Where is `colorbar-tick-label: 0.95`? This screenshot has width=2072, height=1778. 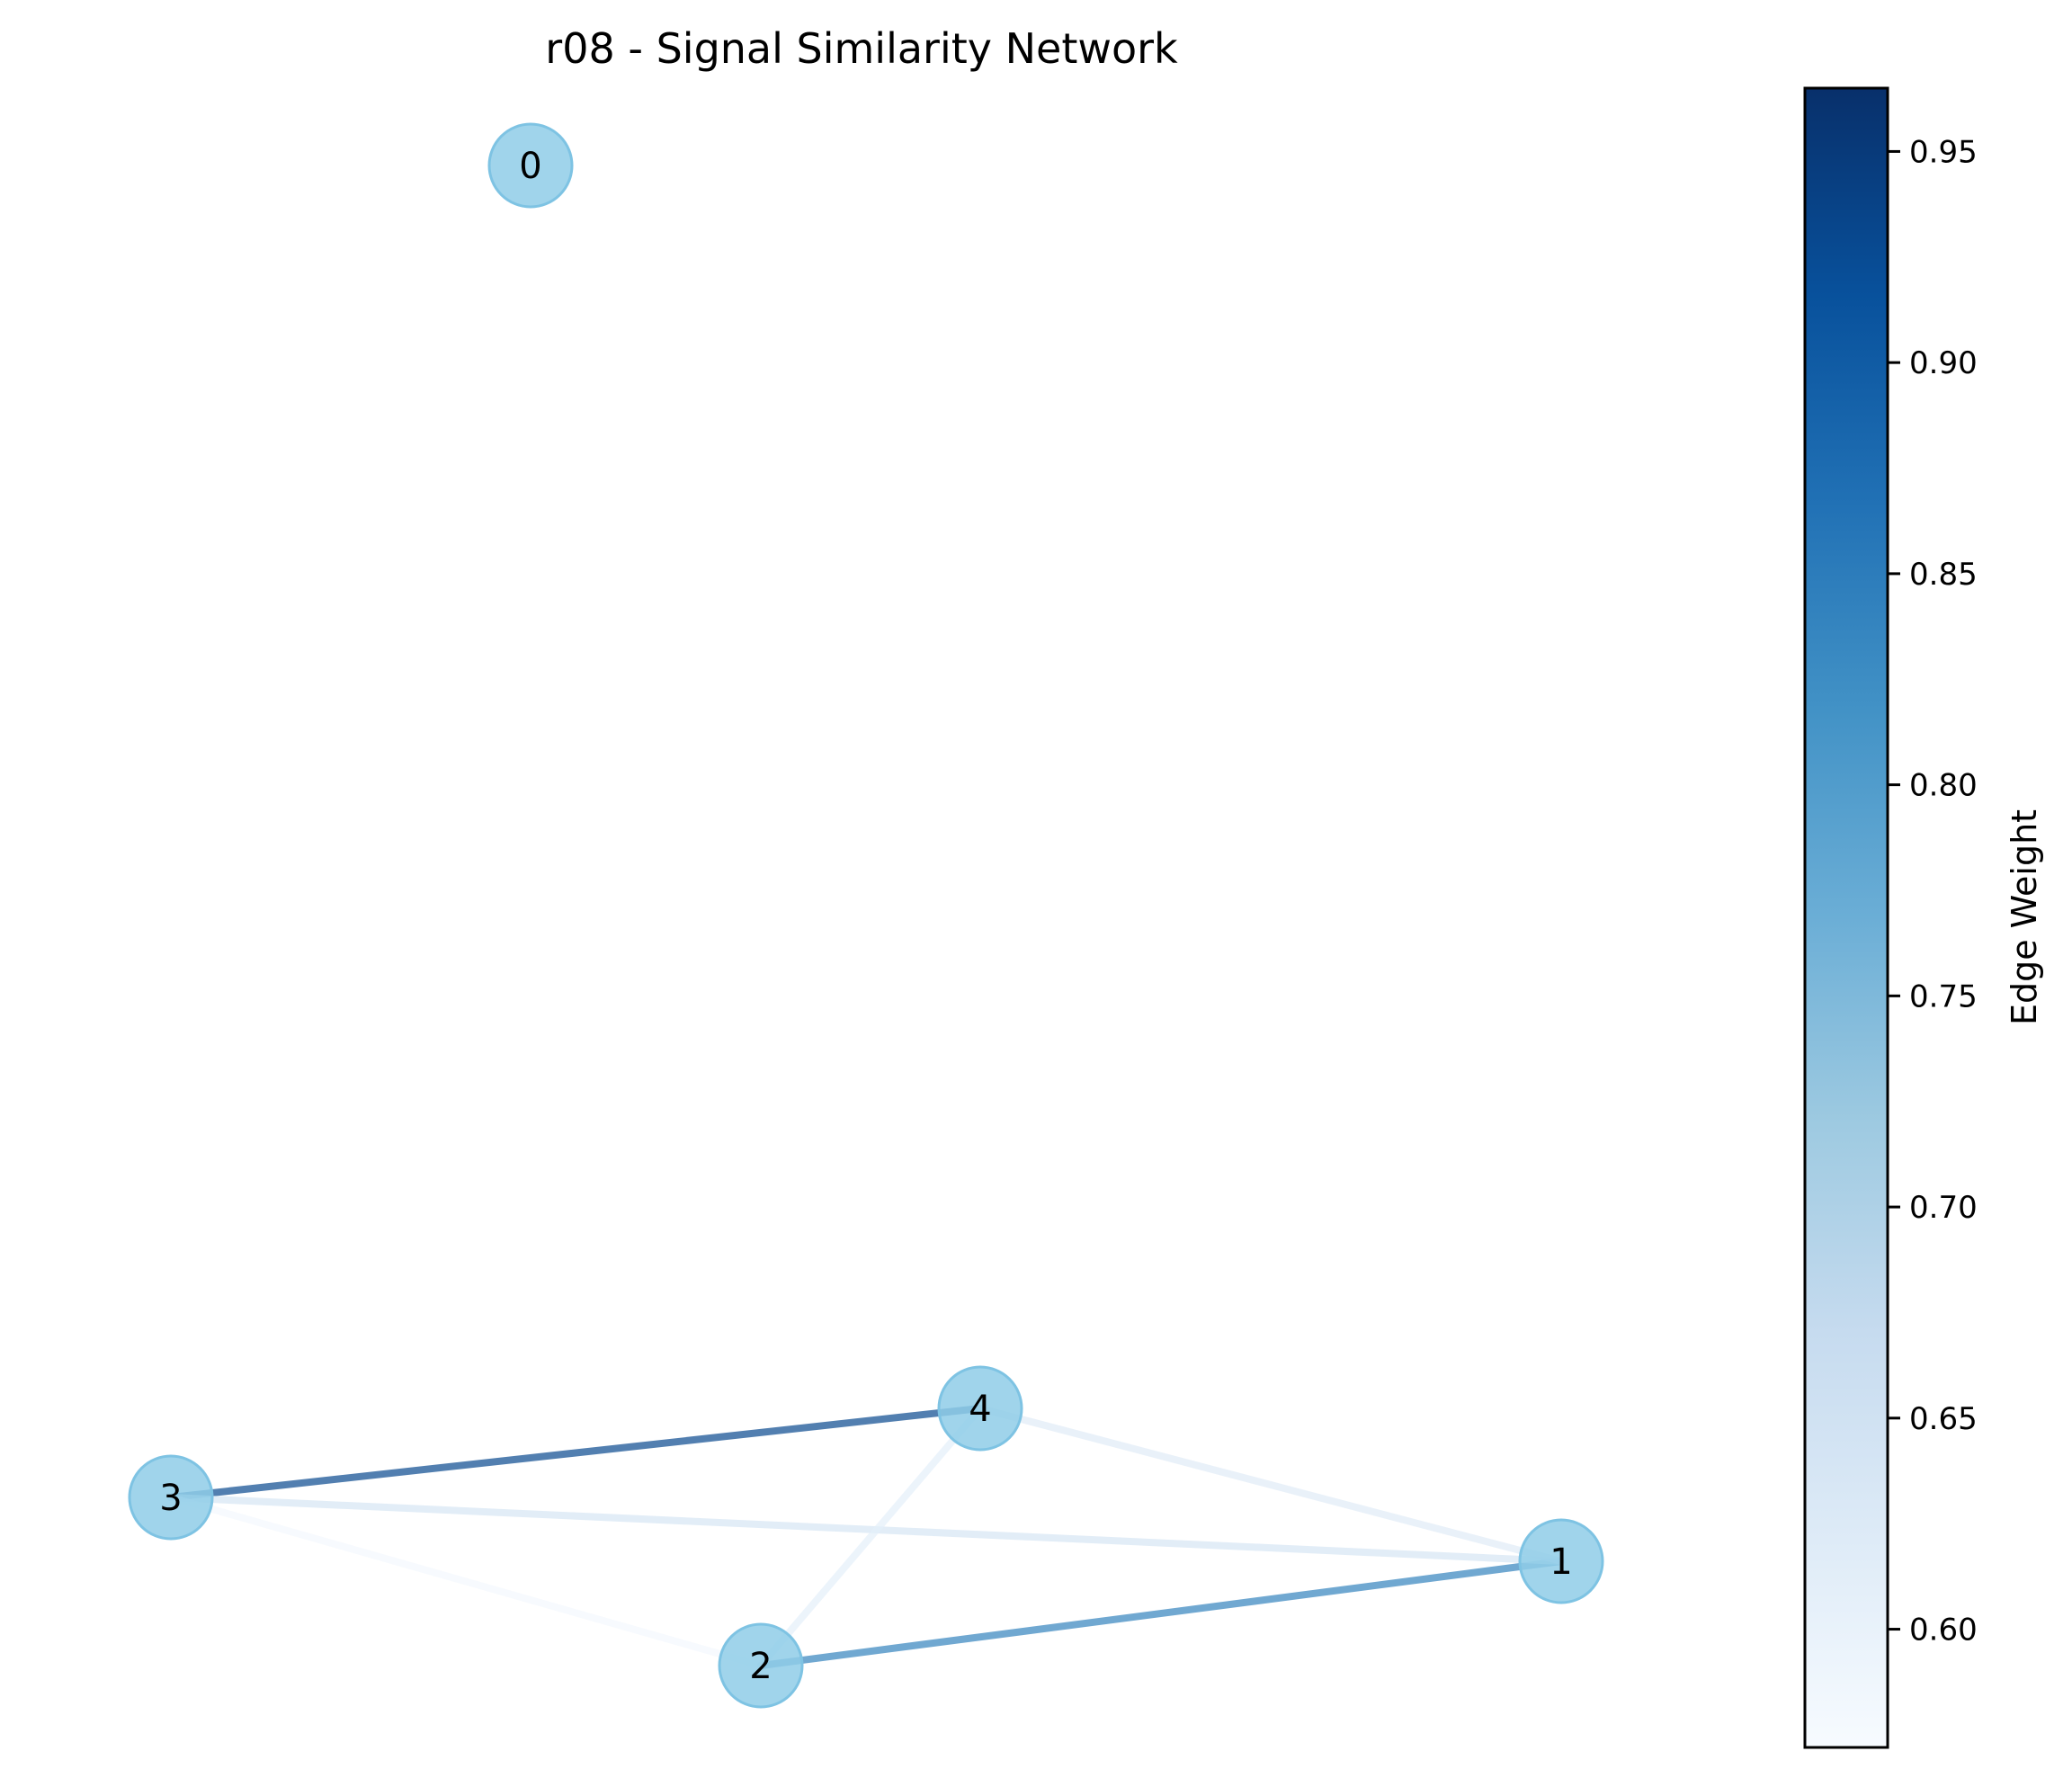 colorbar-tick-label: 0.95 is located at coordinates (1944, 152).